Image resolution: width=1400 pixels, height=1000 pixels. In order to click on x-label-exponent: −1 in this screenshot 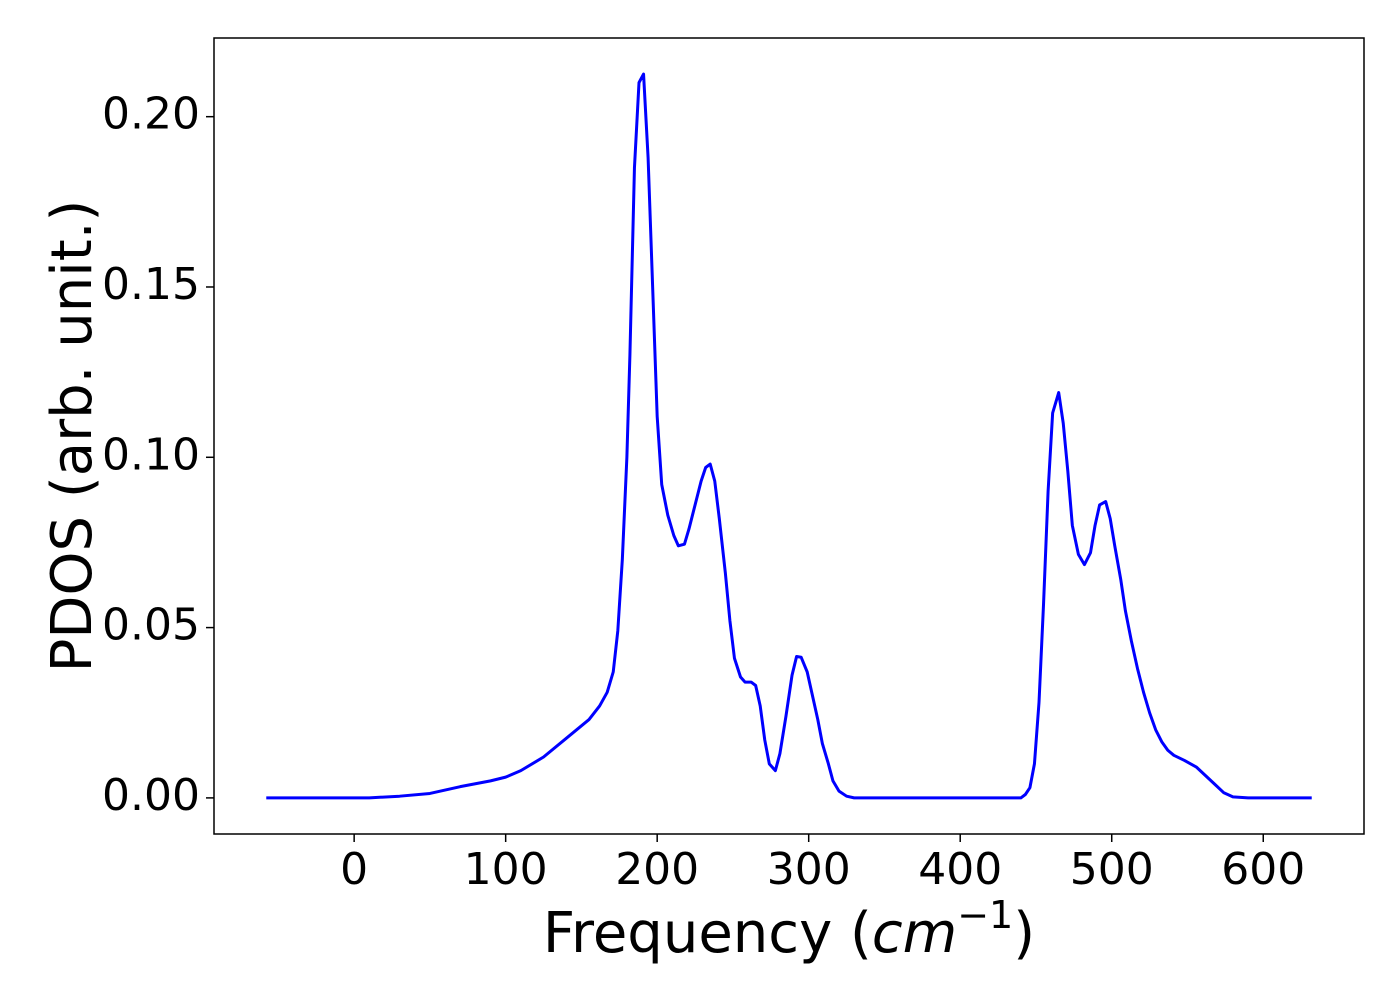, I will do `click(985, 915)`.